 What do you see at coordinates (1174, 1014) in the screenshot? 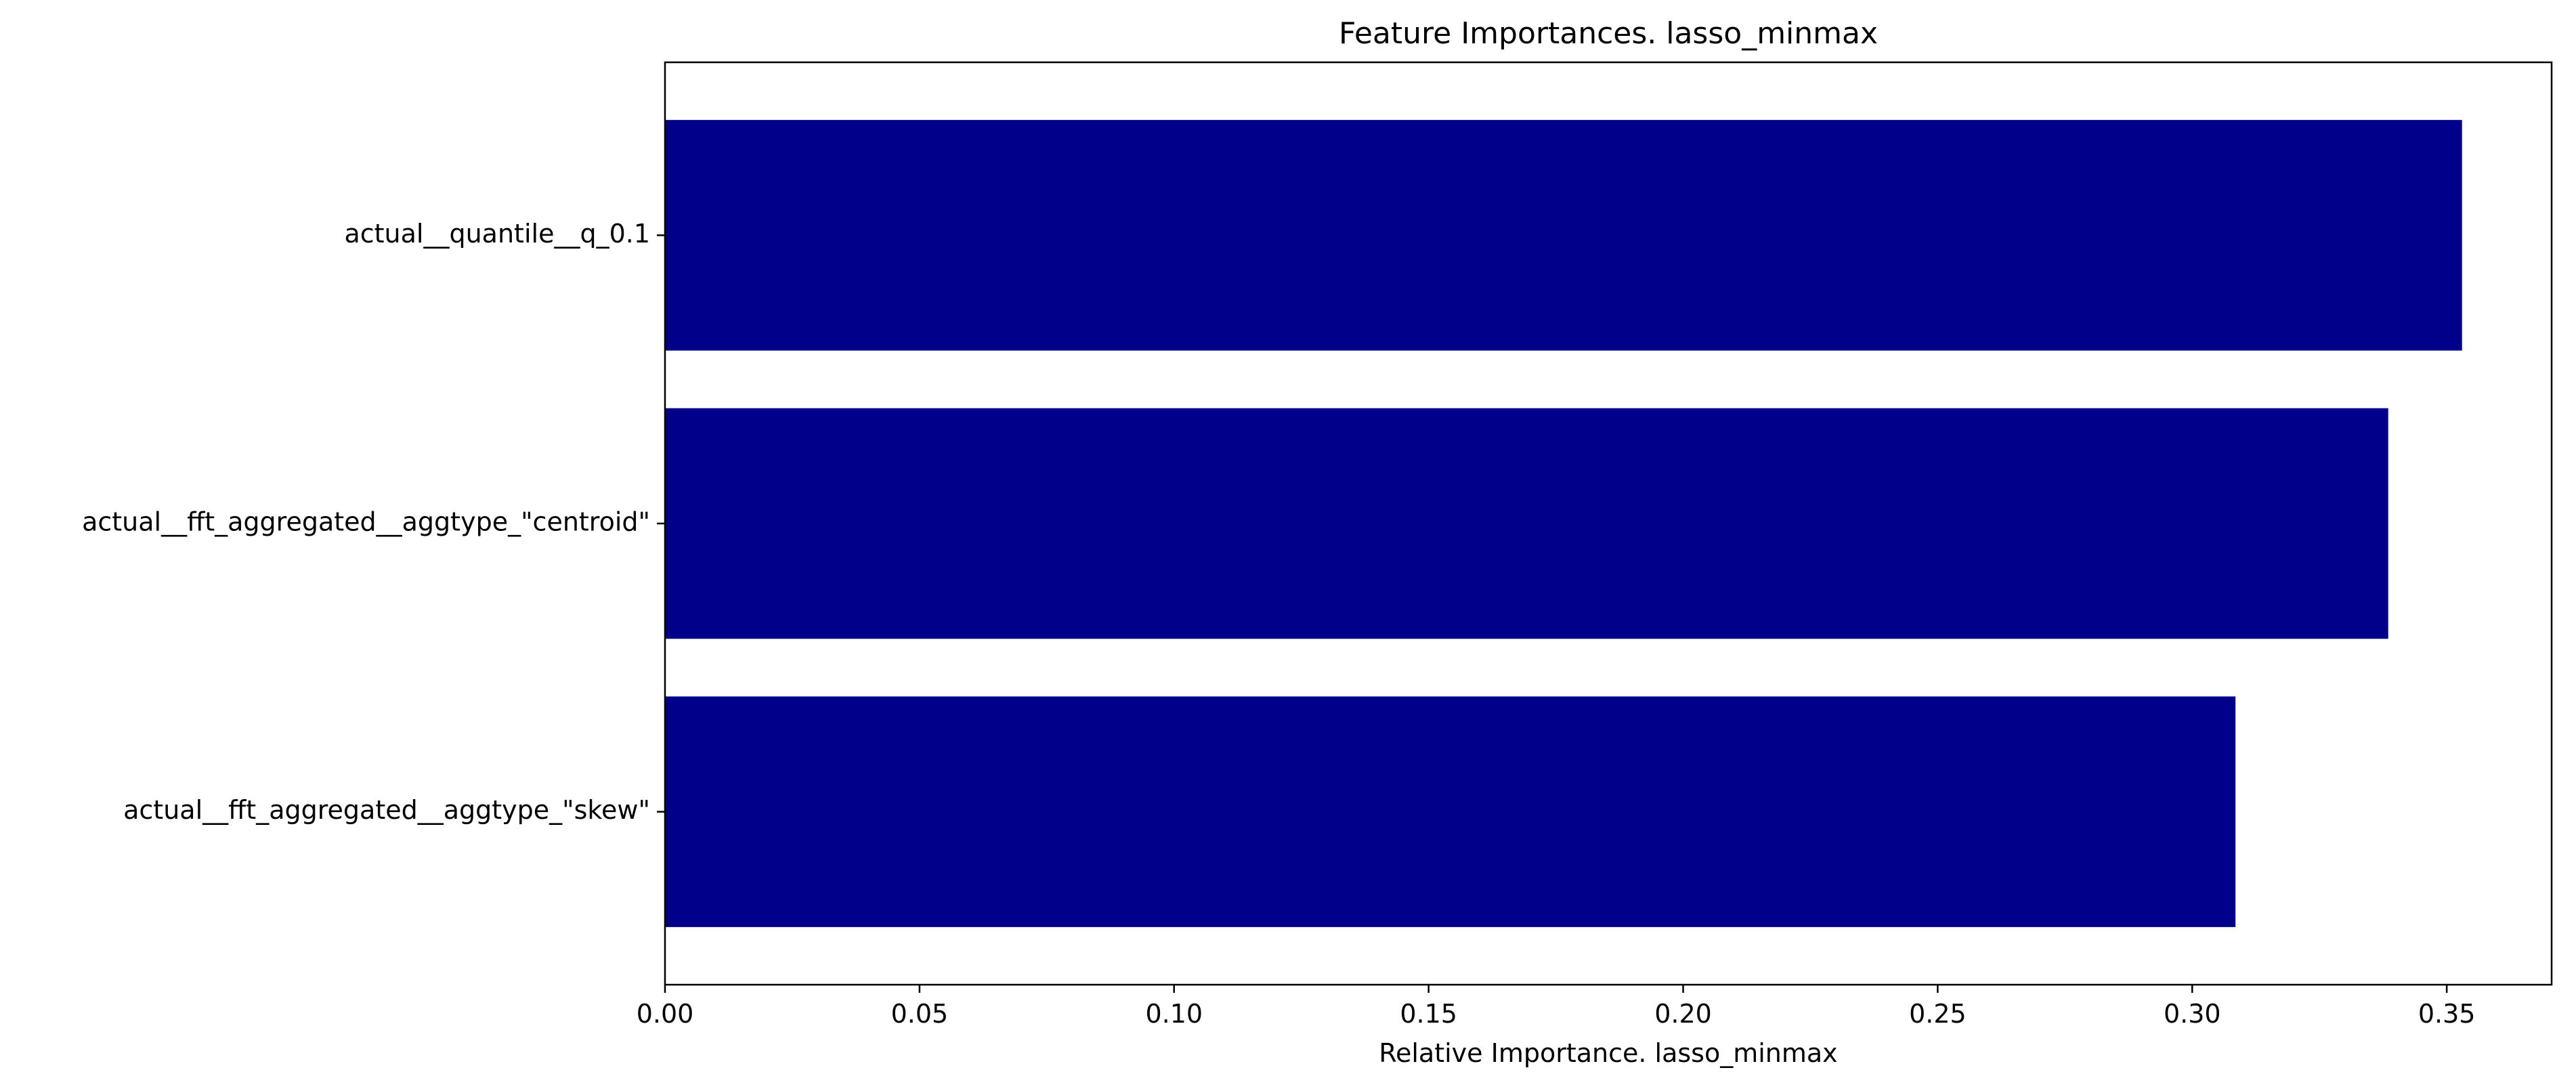
I see `x-tick-label: 0.10` at bounding box center [1174, 1014].